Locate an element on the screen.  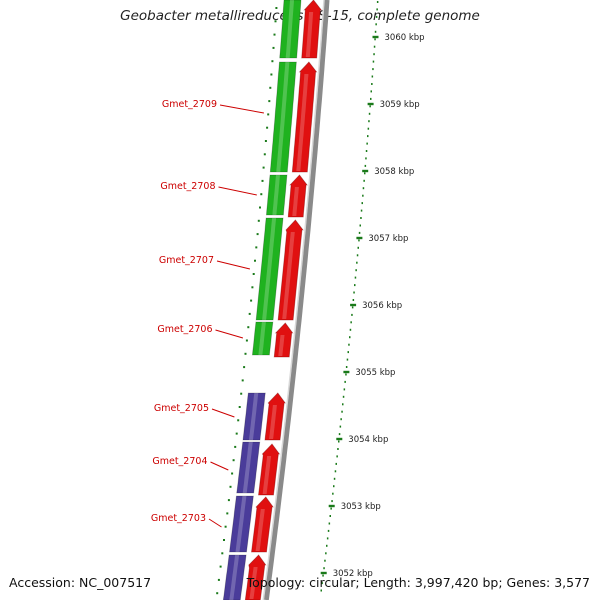
forward-strand-features is located at coordinates (283, 300).